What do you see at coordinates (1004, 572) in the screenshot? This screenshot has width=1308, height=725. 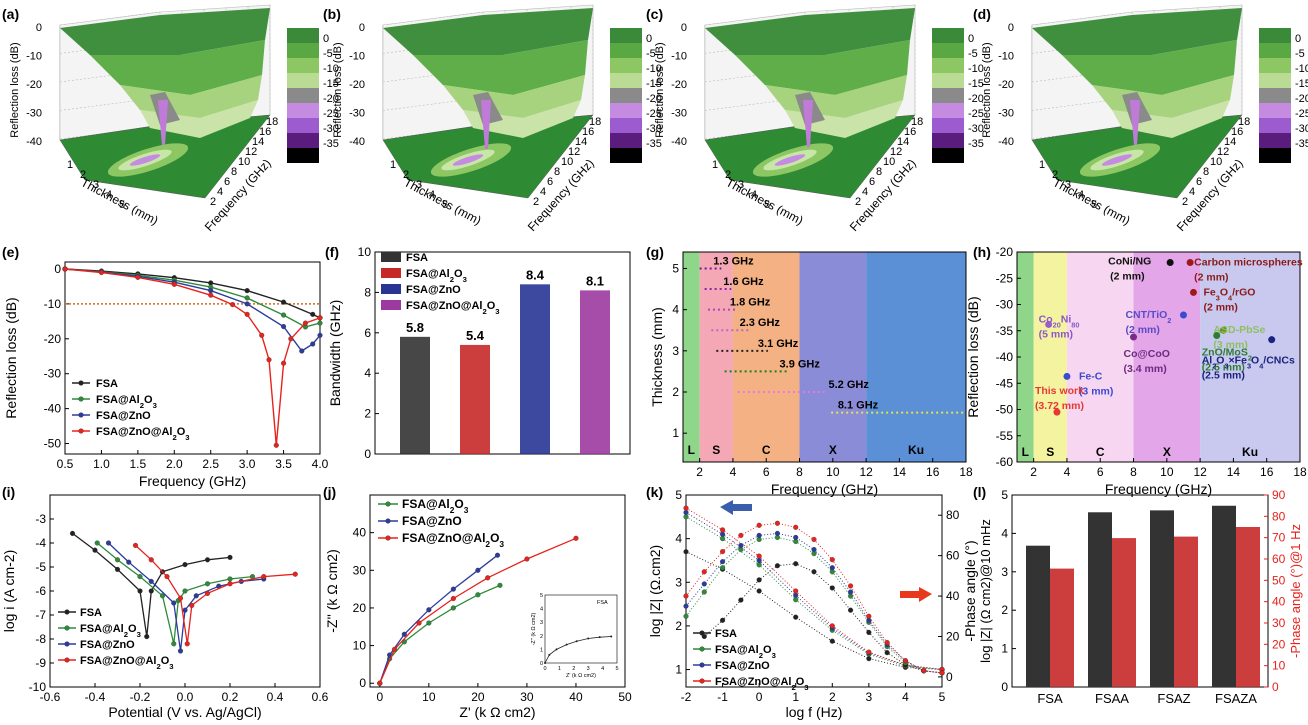 I see `y-tick-label: 3` at bounding box center [1004, 572].